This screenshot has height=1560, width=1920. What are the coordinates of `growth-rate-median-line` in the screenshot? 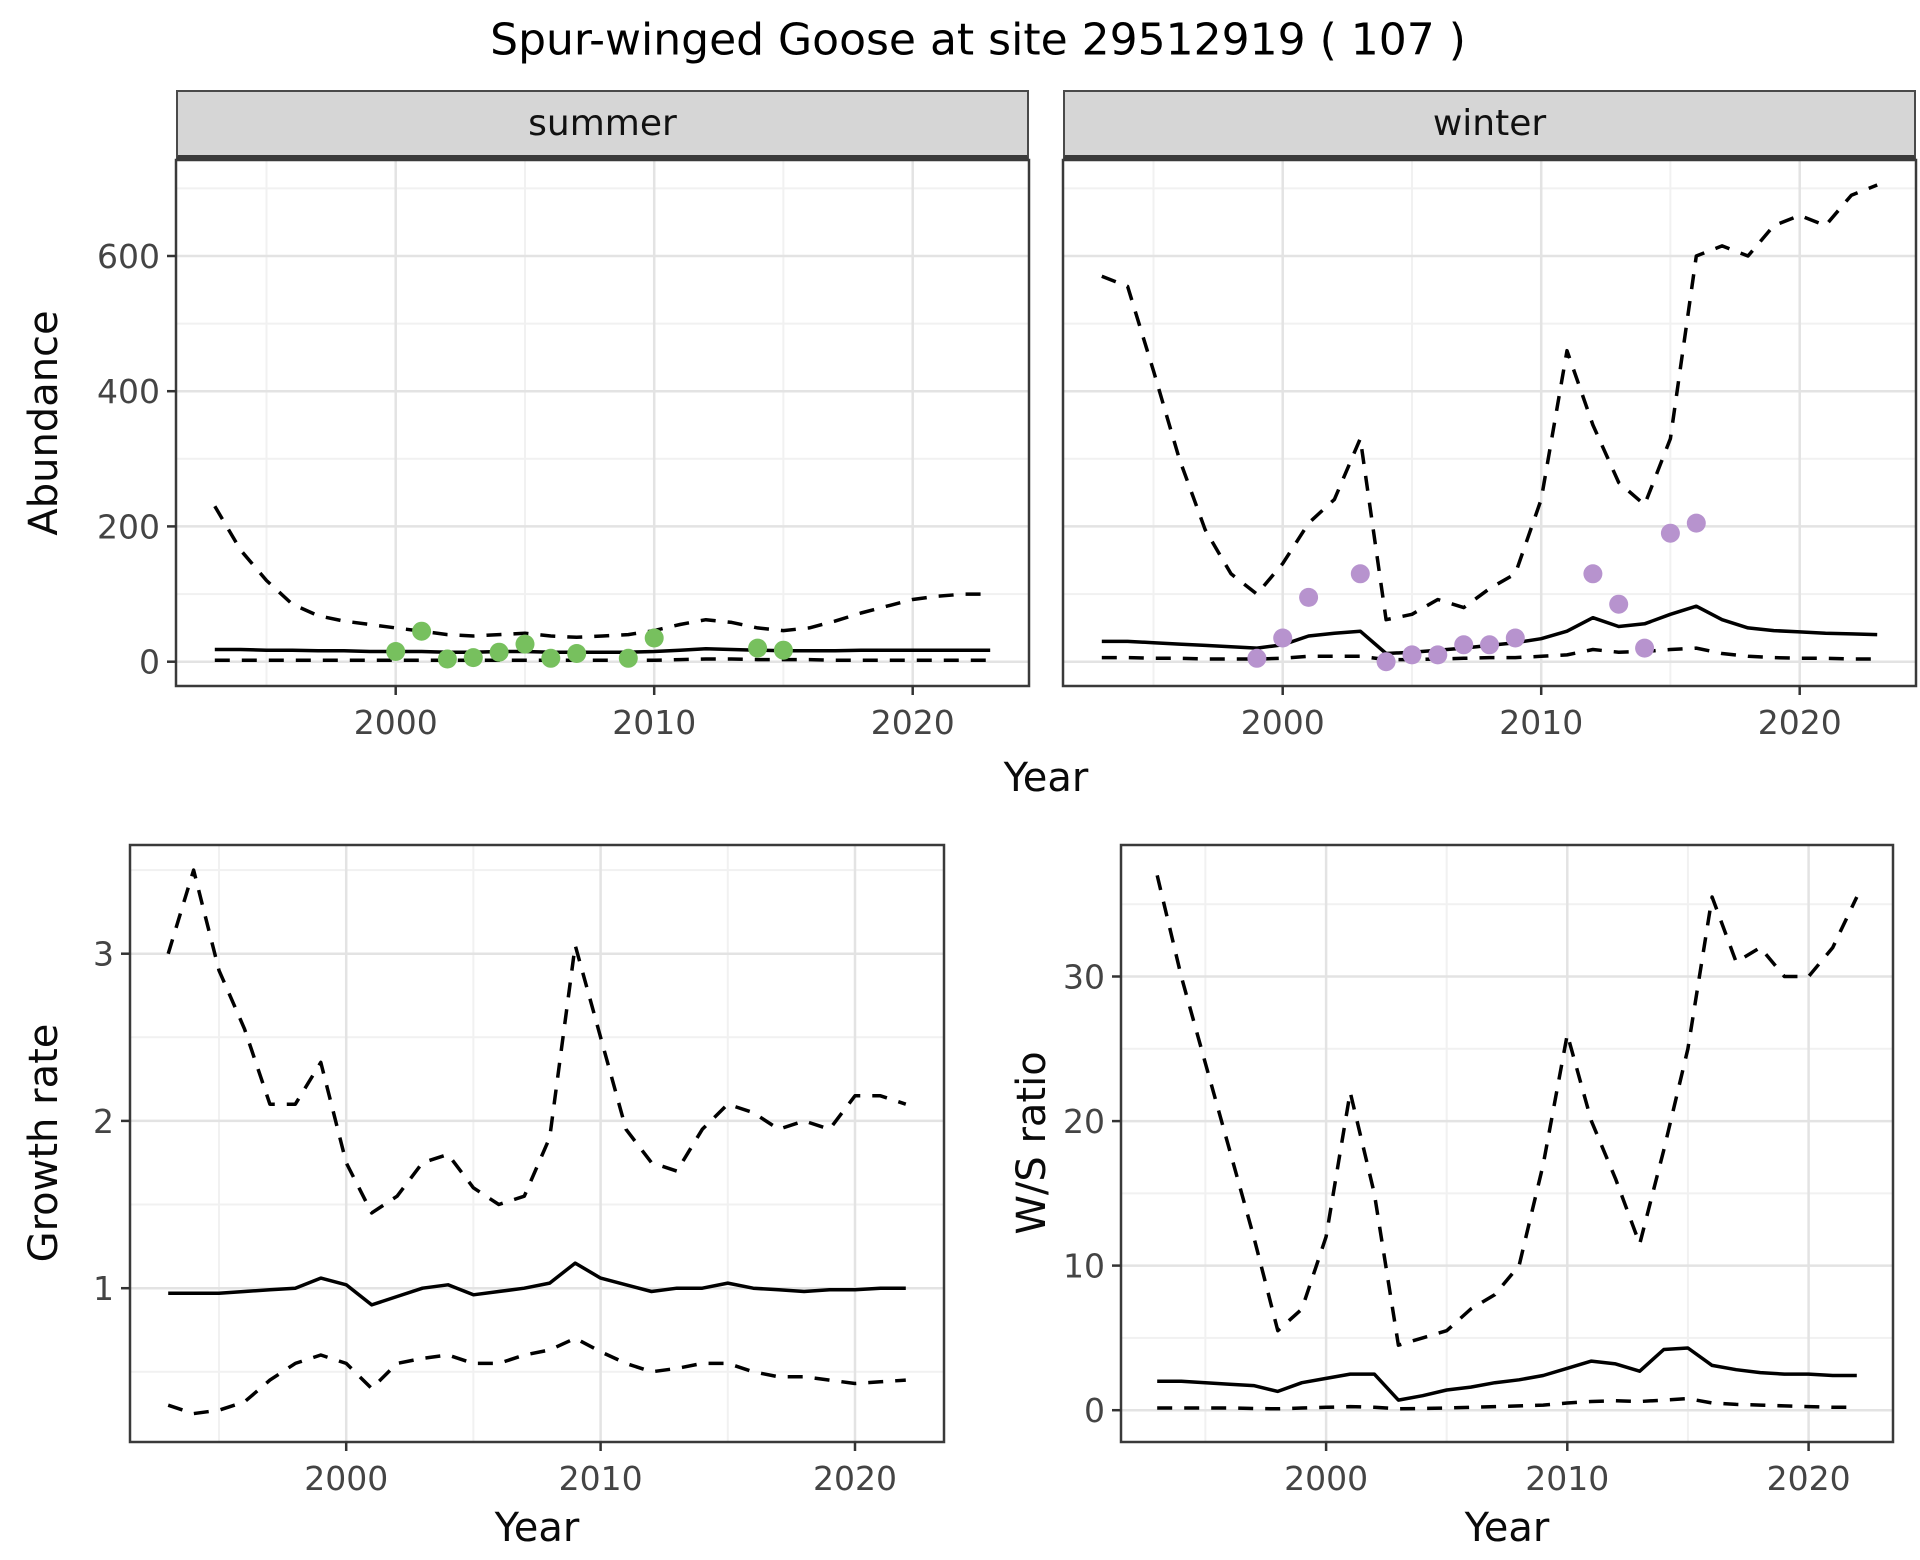 It's located at (537, 1284).